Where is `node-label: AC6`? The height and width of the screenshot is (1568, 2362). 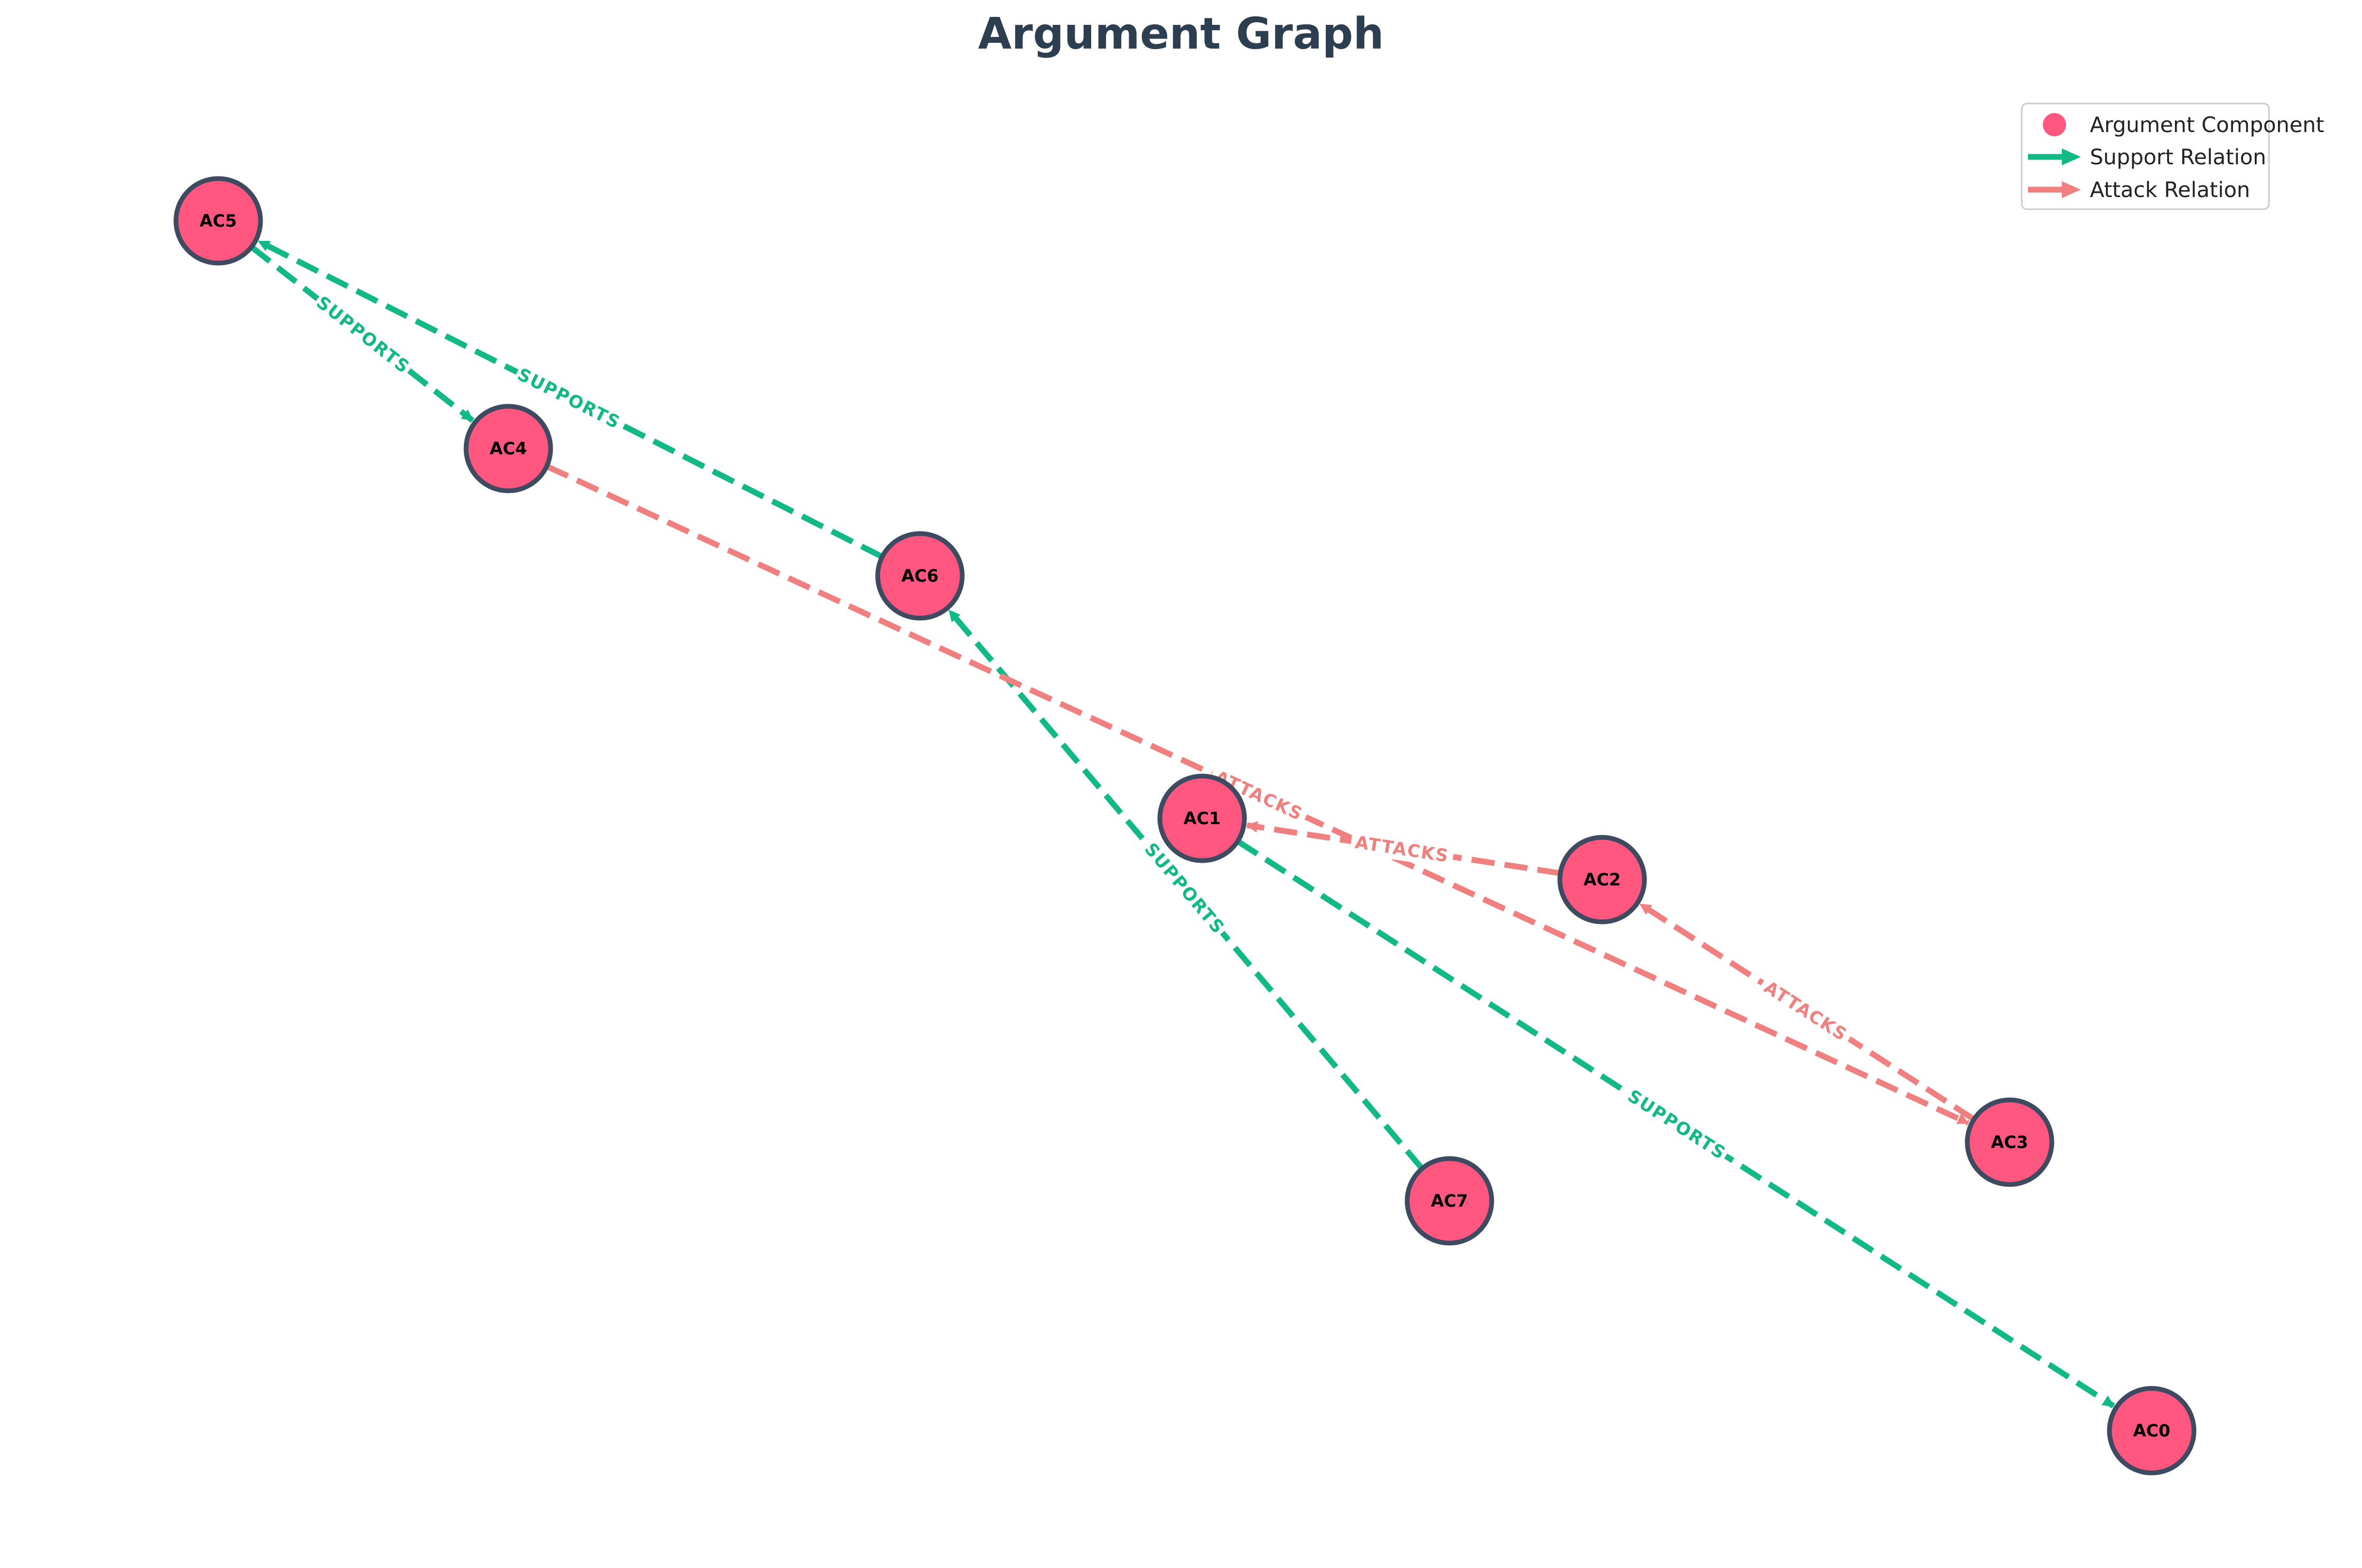
node-label: AC6 is located at coordinates (920, 576).